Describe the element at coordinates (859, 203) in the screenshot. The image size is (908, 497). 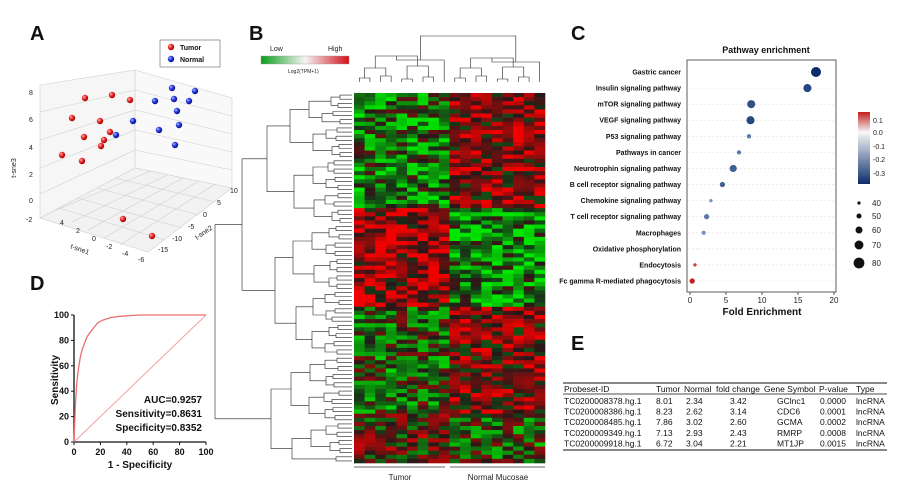
I see `size-legend-dot` at that location.